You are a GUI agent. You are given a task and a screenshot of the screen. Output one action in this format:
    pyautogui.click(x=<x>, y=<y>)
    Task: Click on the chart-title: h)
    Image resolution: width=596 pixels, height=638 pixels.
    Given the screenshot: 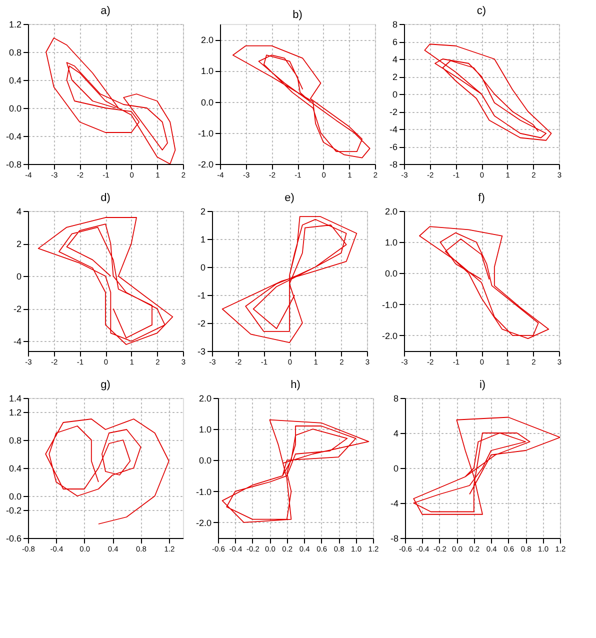 What is the action you would take?
    pyautogui.click(x=295, y=385)
    